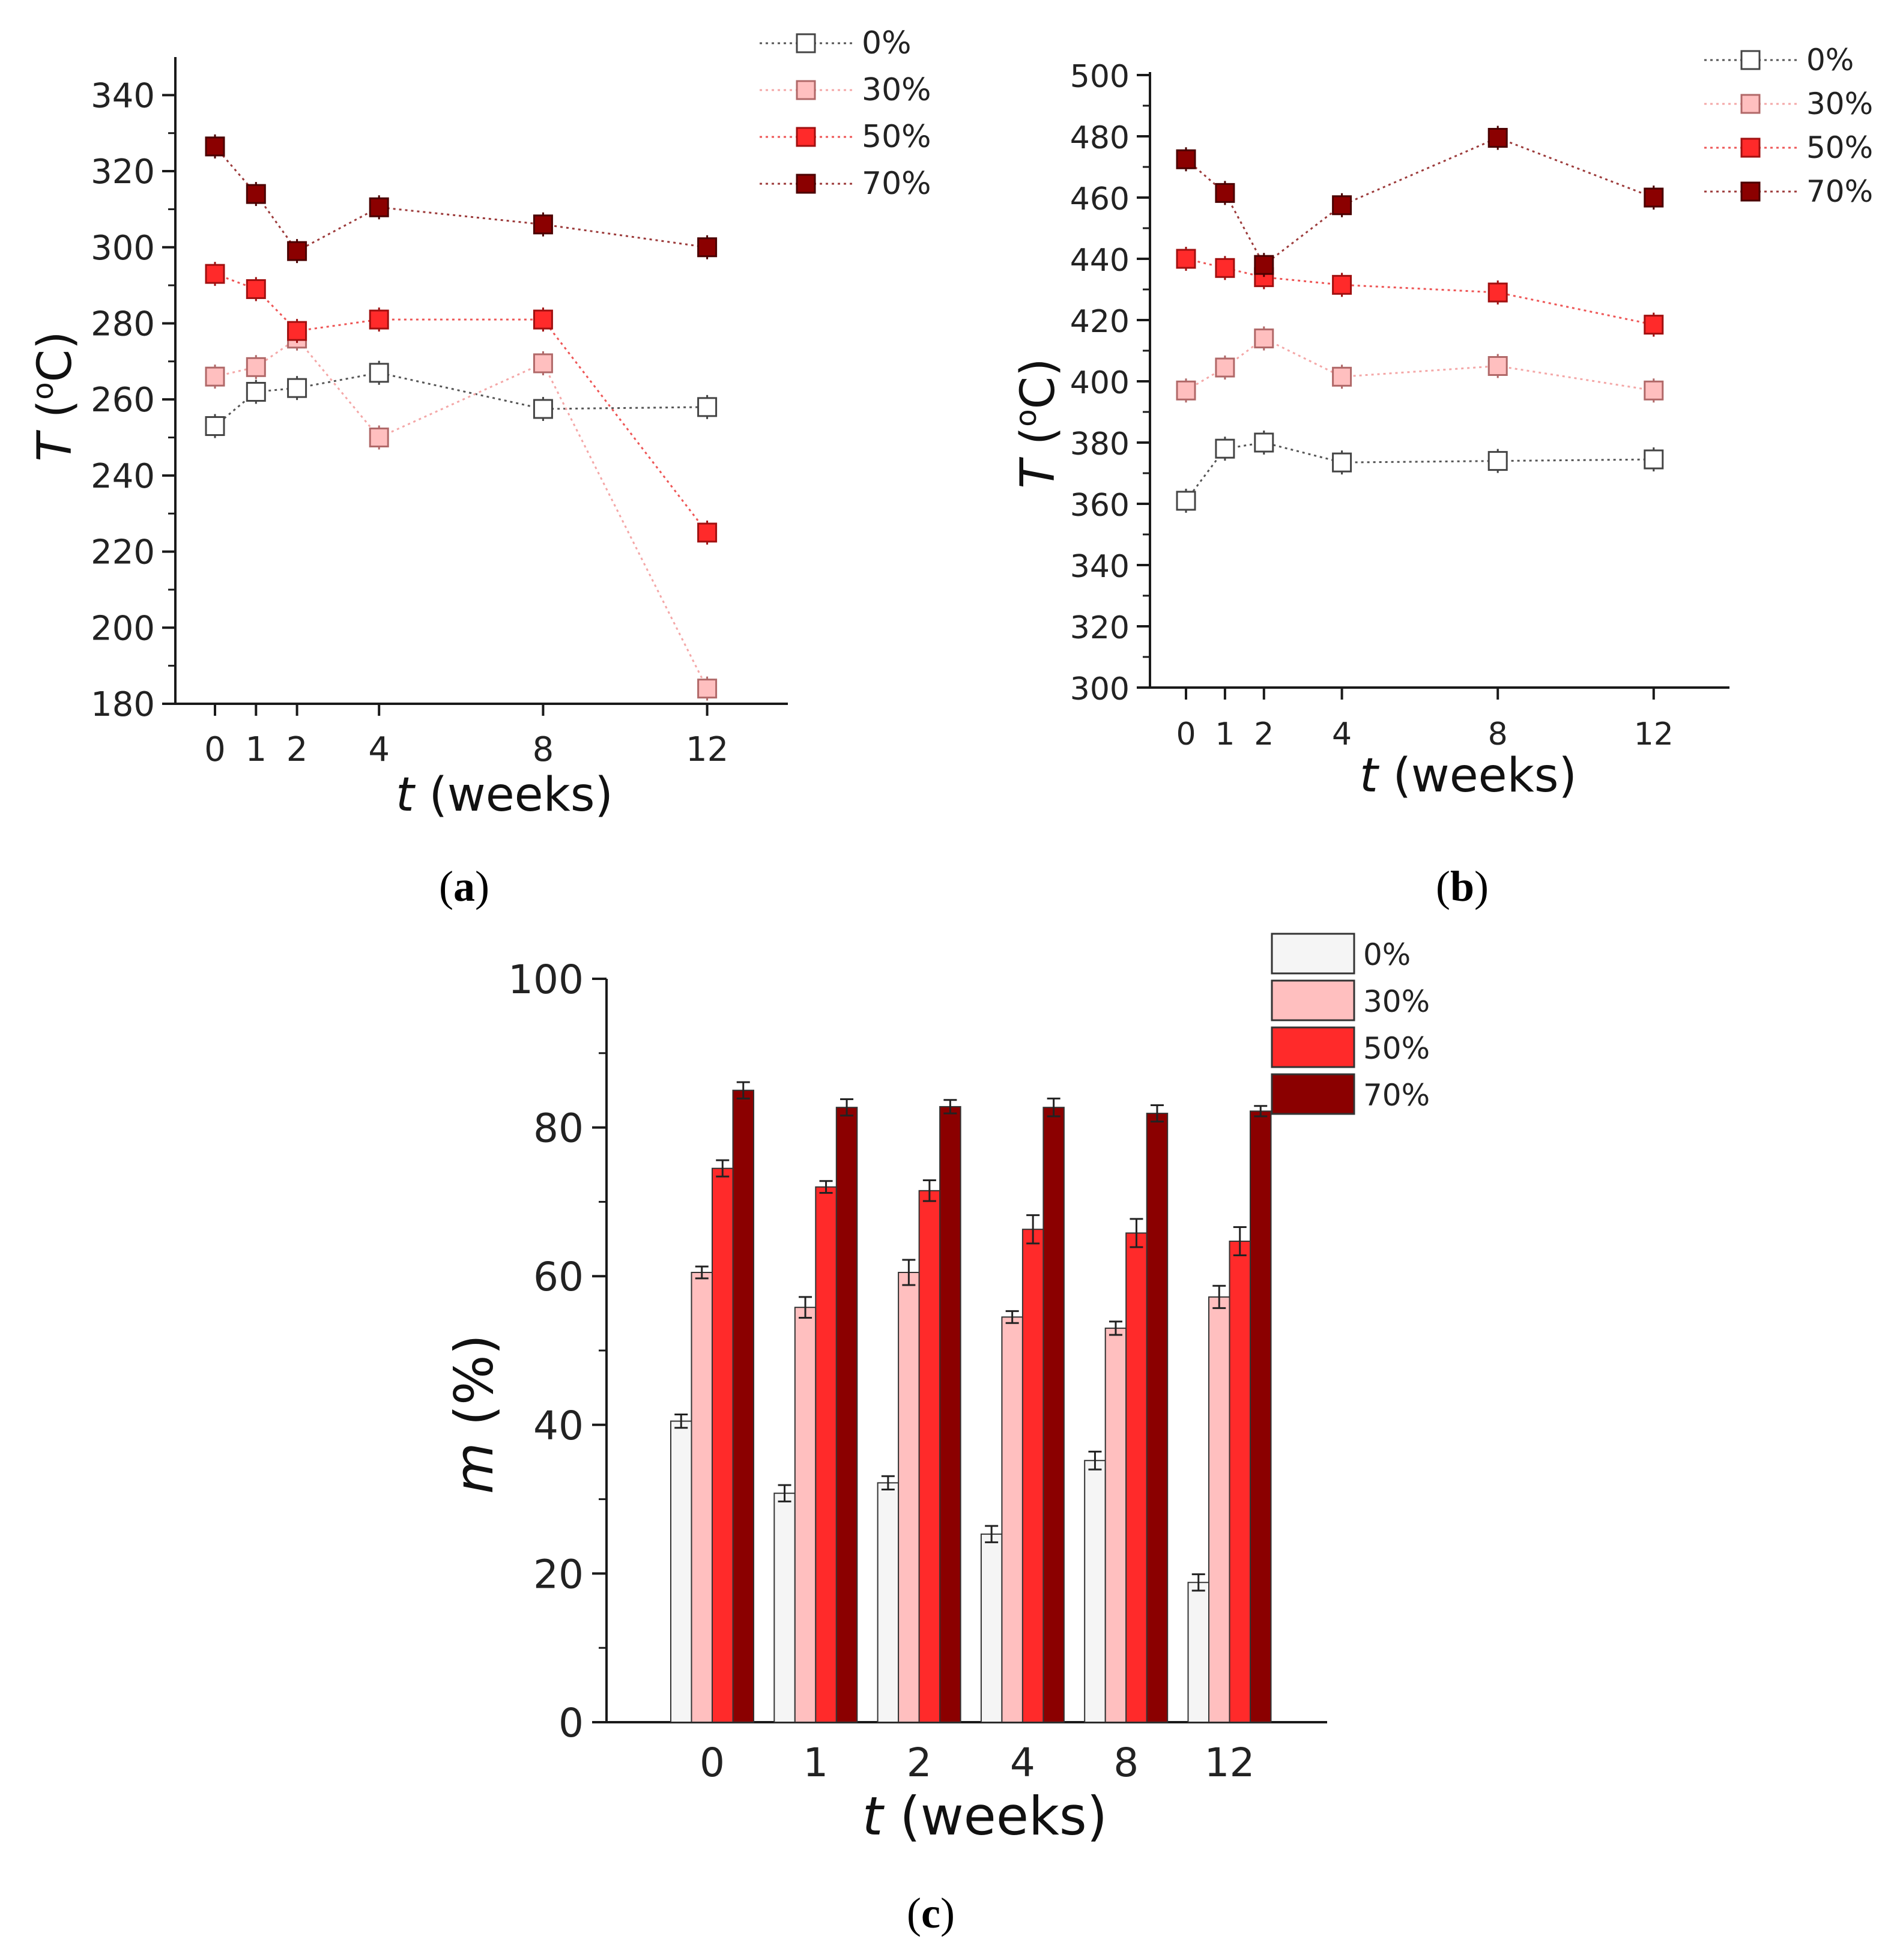 Image resolution: width=1888 pixels, height=1960 pixels. I want to click on b-x-tick-label: 2, so click(1264, 734).